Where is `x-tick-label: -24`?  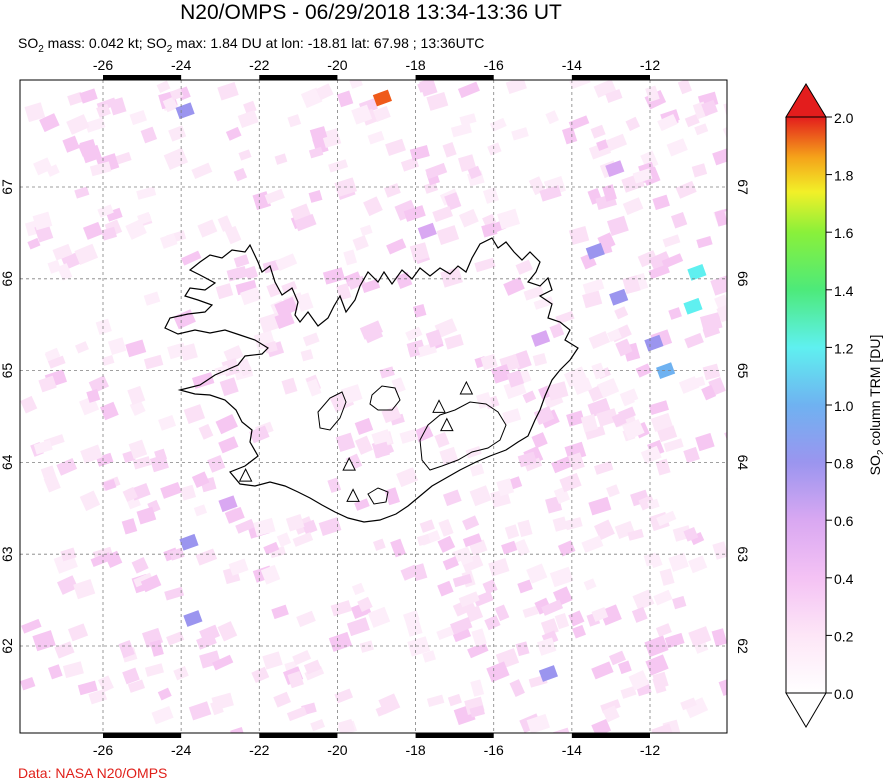
x-tick-label: -24 is located at coordinates (181, 65).